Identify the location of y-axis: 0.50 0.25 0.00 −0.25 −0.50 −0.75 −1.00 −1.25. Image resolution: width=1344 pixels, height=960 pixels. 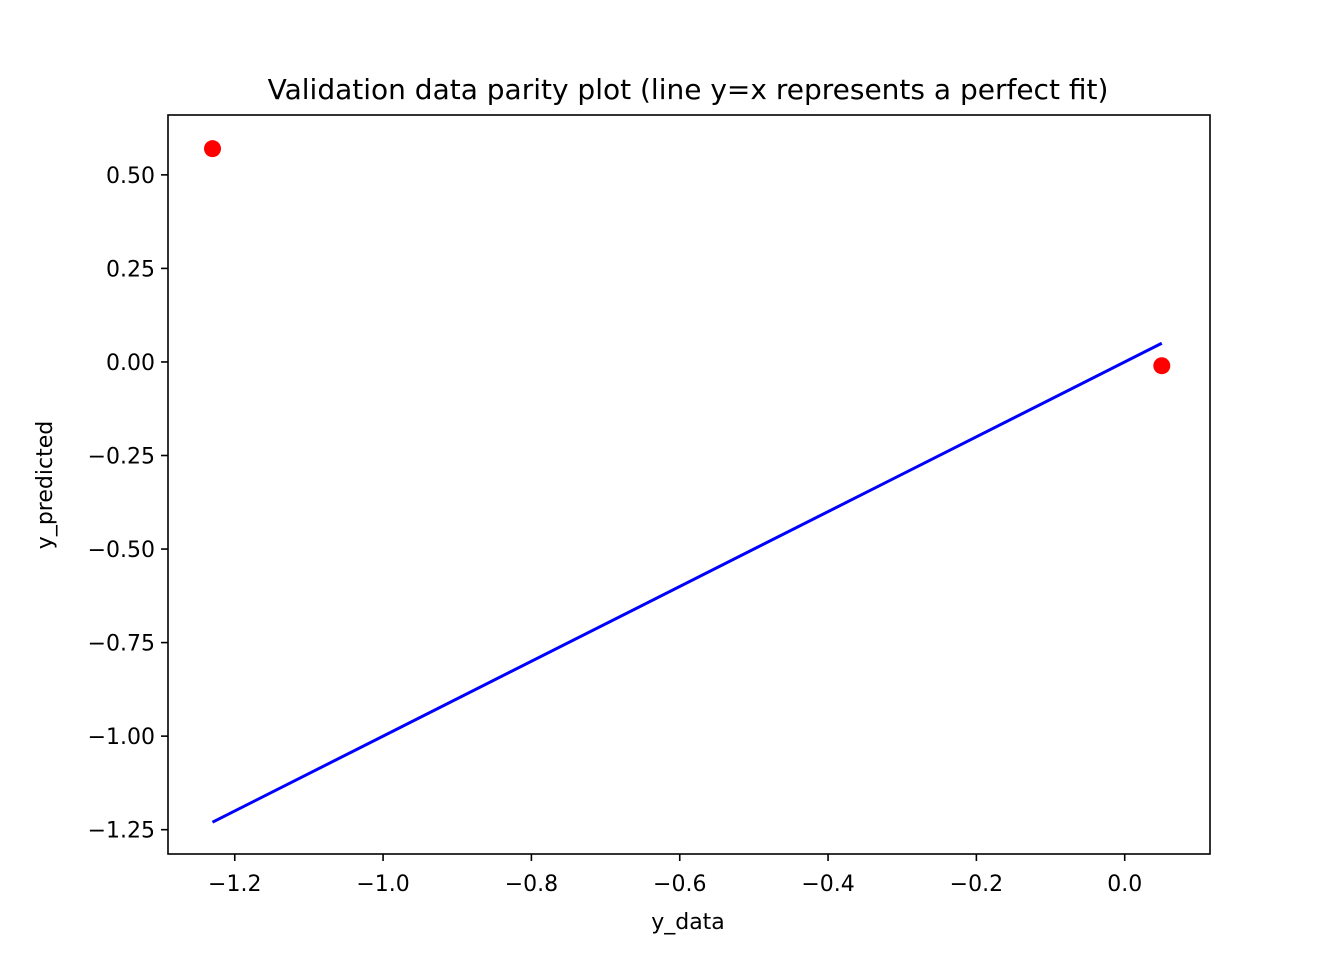
(128, 504).